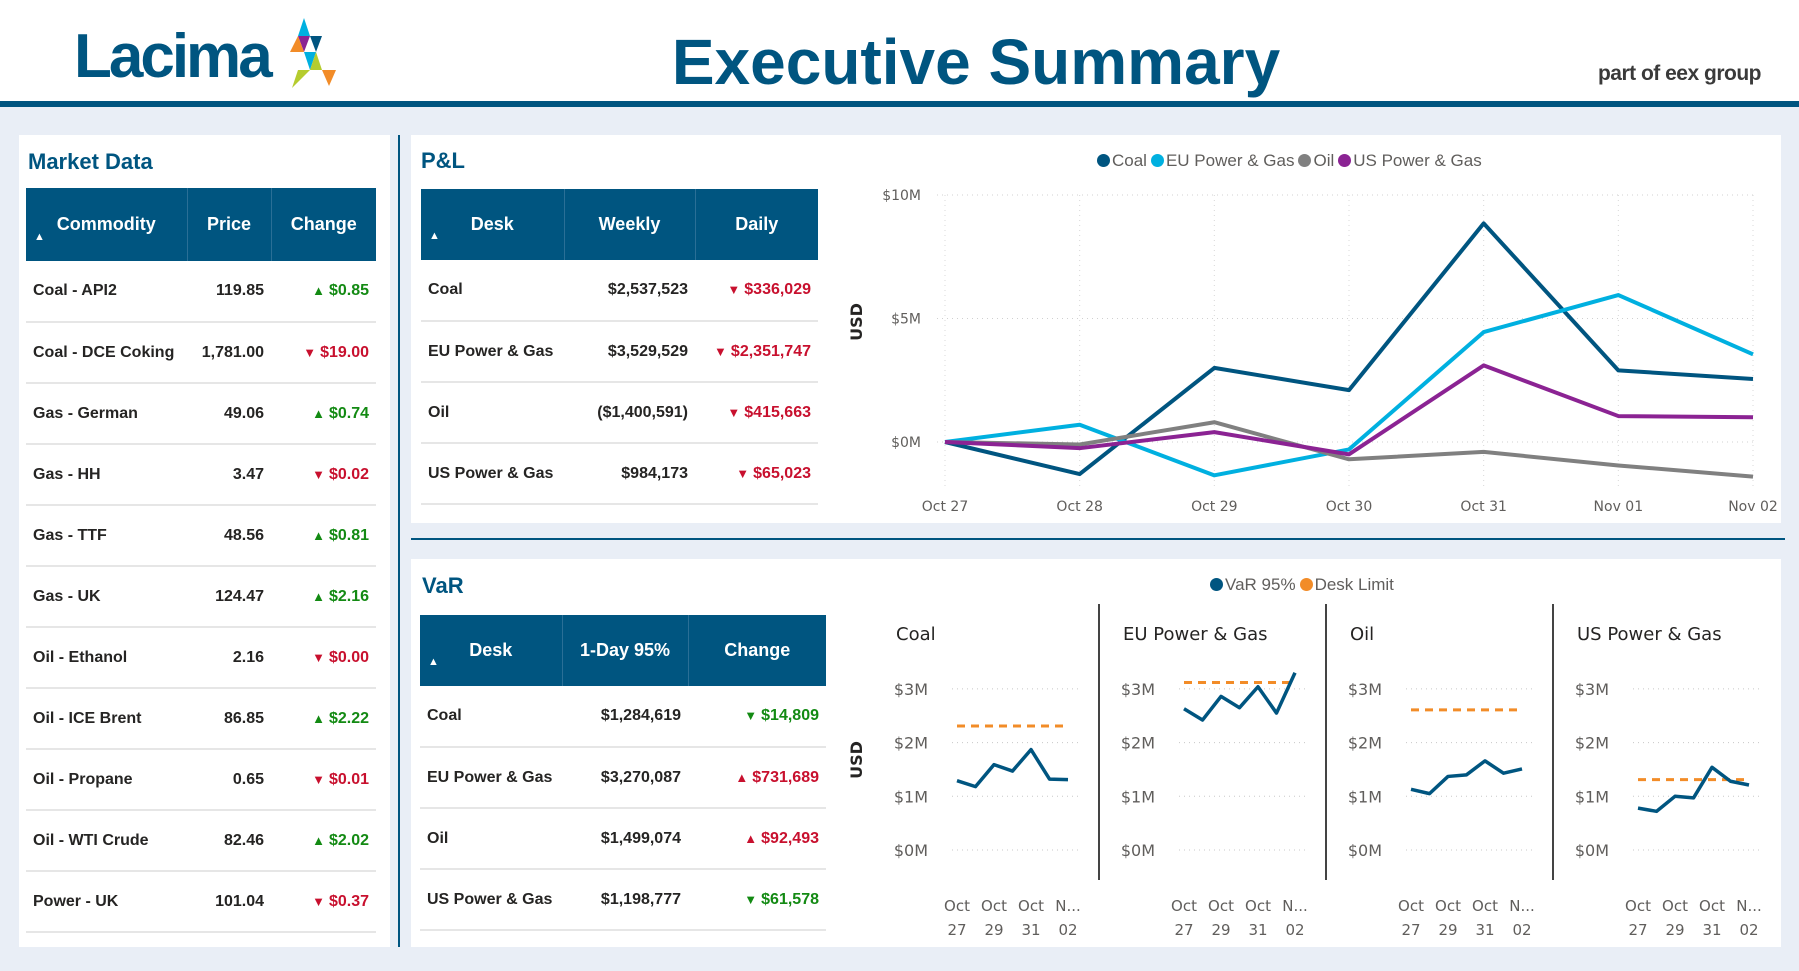 Image resolution: width=1799 pixels, height=971 pixels. I want to click on legend-item: US Power & Gas, so click(1417, 160).